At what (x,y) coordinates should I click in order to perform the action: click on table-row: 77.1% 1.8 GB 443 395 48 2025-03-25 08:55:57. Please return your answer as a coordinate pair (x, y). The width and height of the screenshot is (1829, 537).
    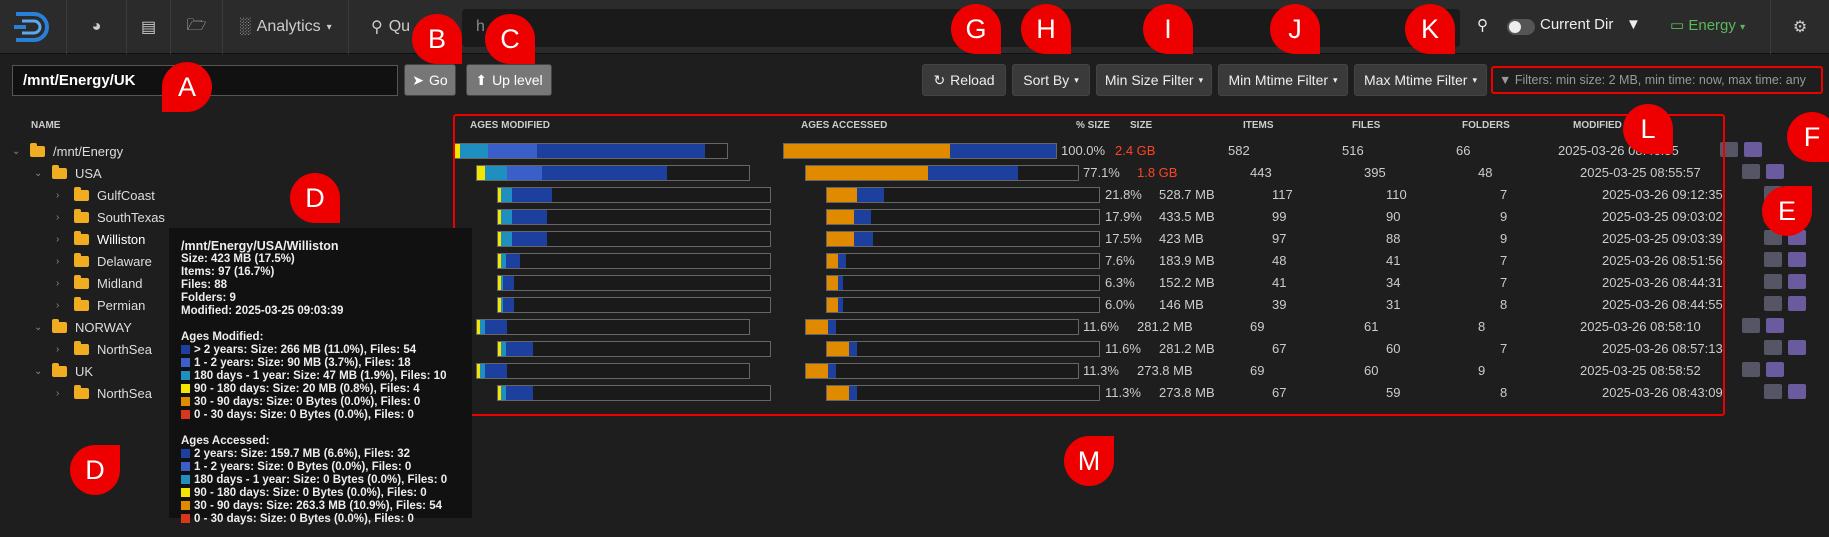
    Looking at the image, I should click on (914, 173).